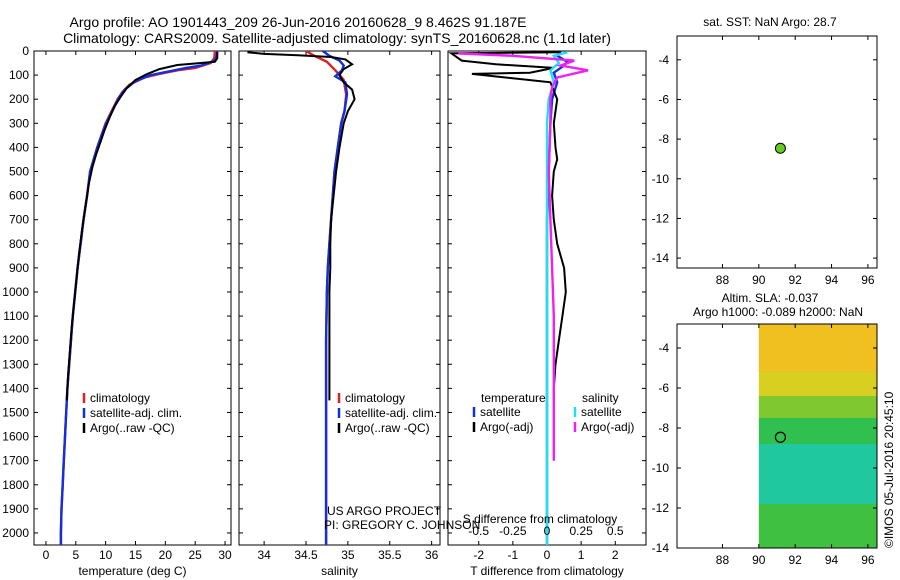 The width and height of the screenshot is (900, 580). What do you see at coordinates (375, 398) in the screenshot?
I see `legend-label: climatology` at bounding box center [375, 398].